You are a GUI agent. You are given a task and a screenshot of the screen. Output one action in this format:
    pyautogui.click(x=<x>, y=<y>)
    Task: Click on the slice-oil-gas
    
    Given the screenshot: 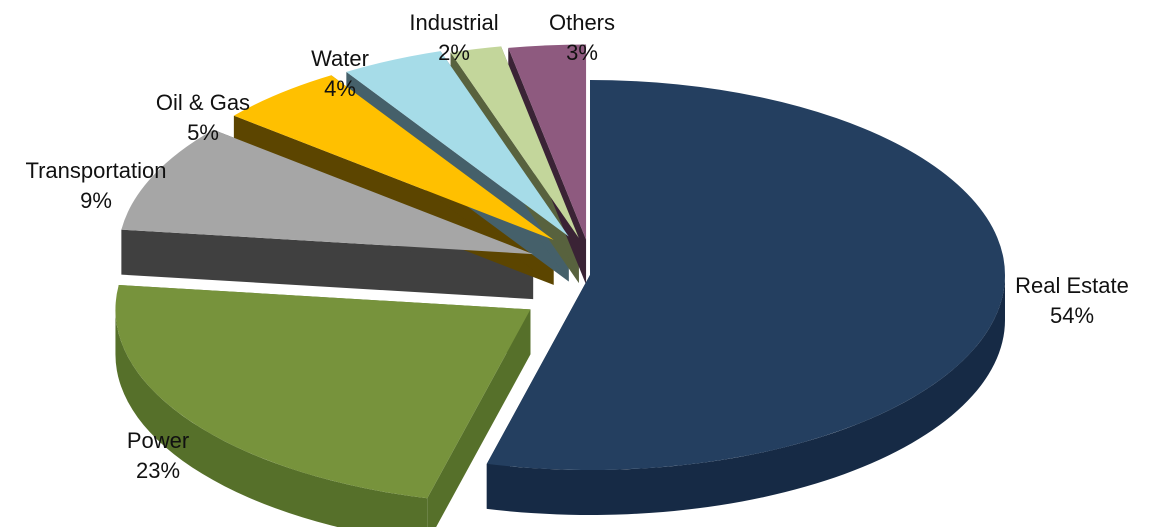 What is the action you would take?
    pyautogui.click(x=393, y=157)
    